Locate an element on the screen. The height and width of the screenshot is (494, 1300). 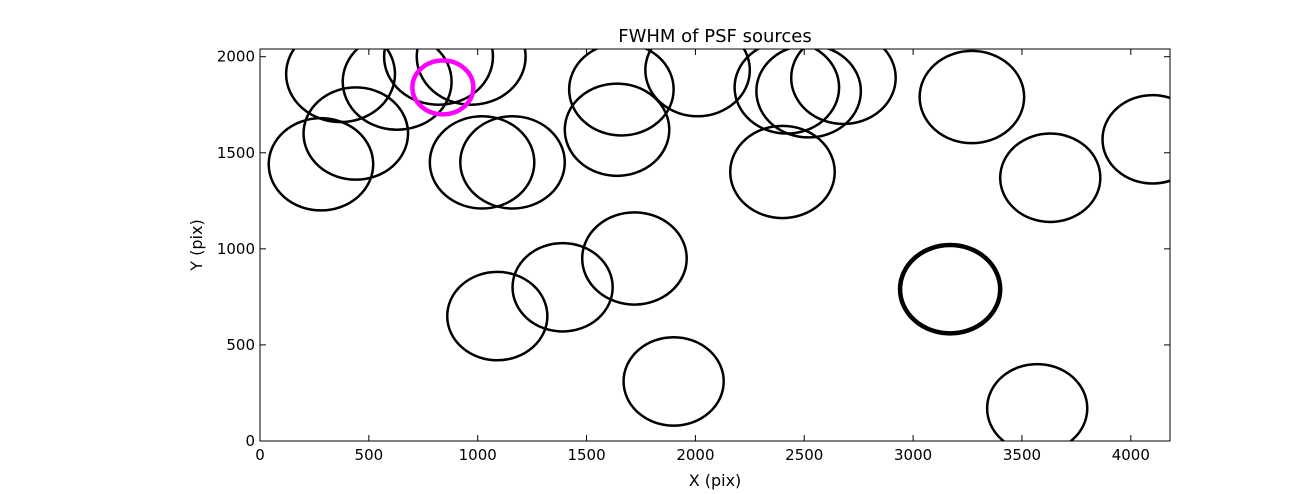
x-tick-label: 1000 is located at coordinates (478, 455).